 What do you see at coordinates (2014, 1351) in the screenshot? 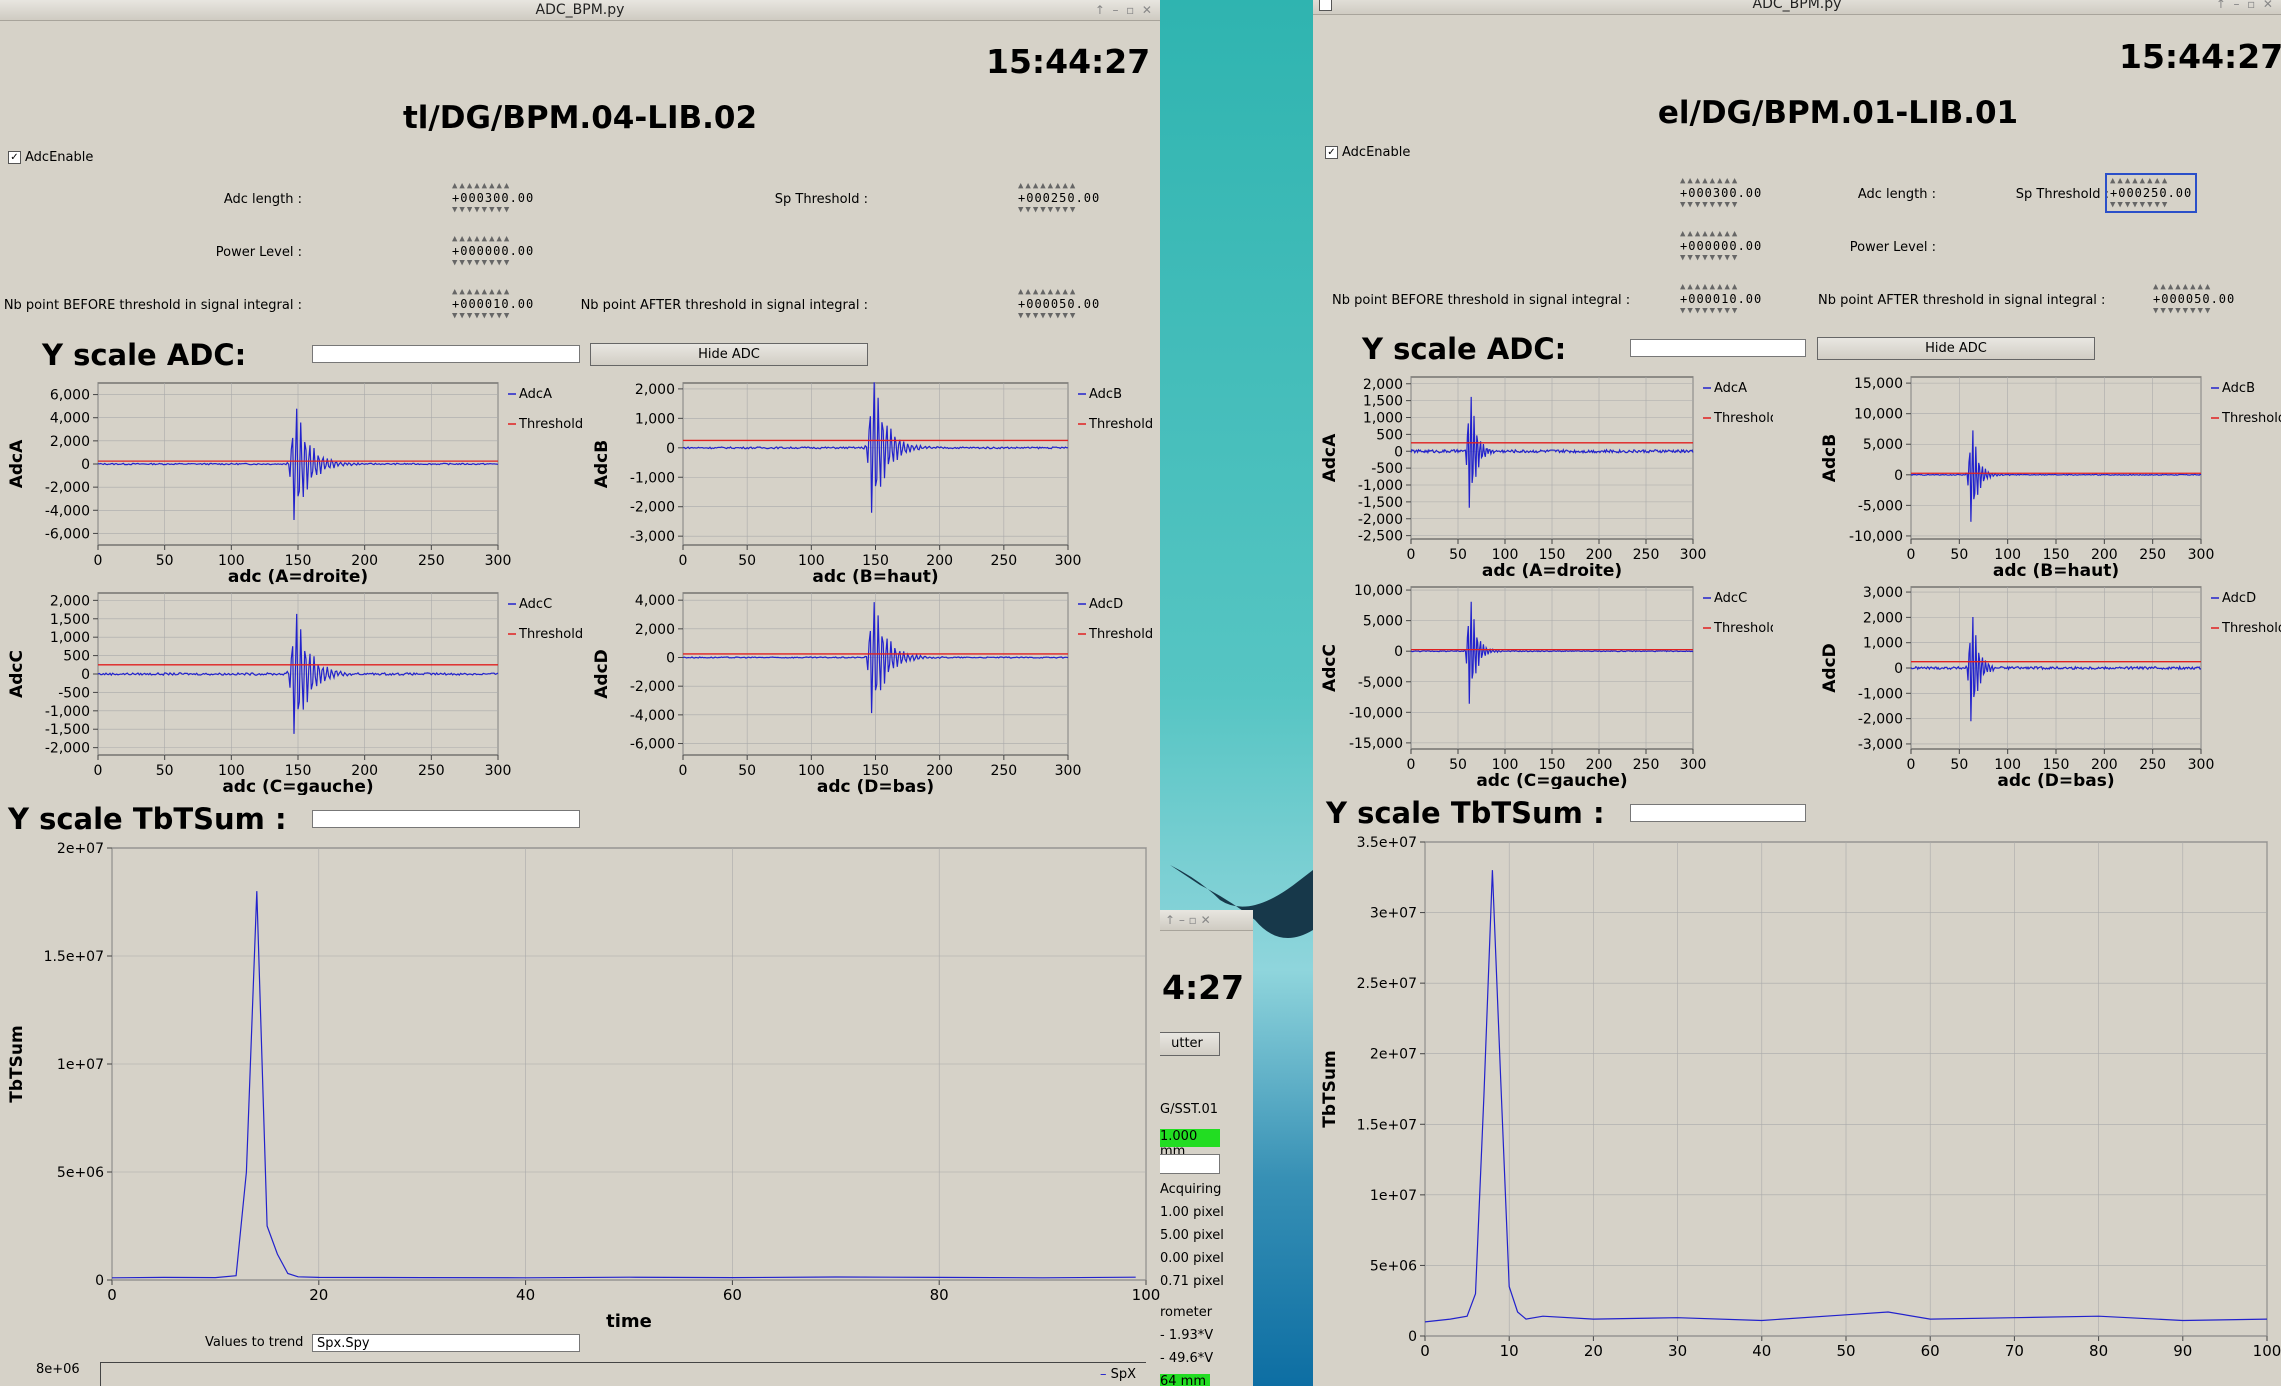
I see `x-tick-label: 70` at bounding box center [2014, 1351].